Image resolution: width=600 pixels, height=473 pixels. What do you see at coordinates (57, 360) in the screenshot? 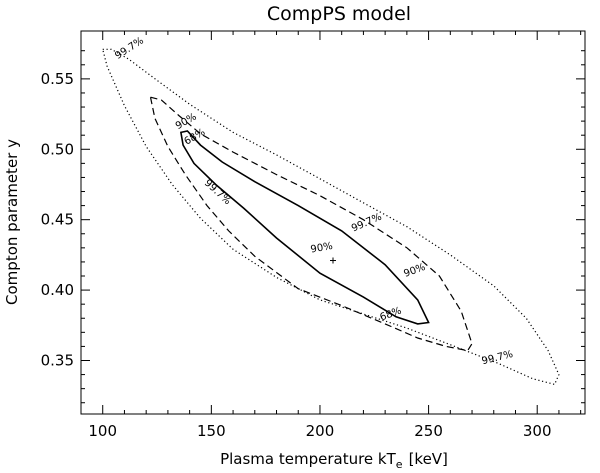
I see `y-tick-label: 0.35` at bounding box center [57, 360].